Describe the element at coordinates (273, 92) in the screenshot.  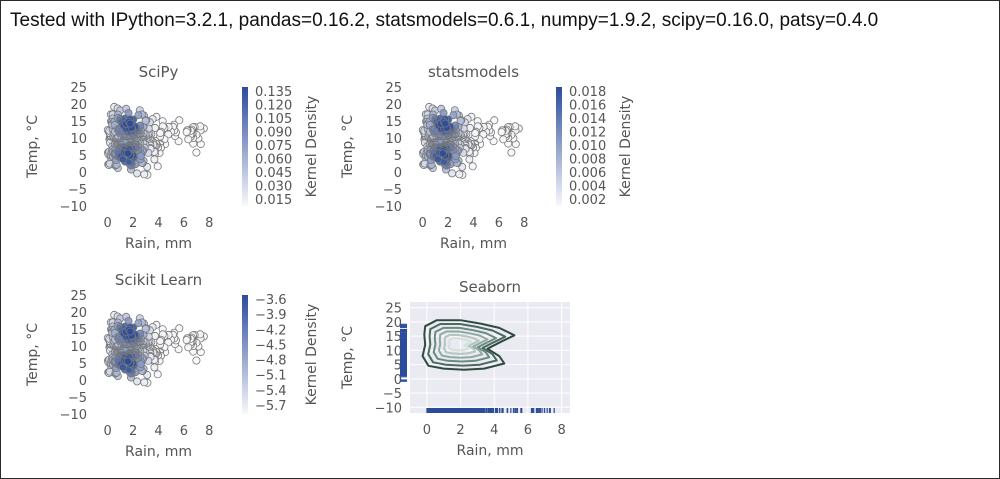
I see `colorbar-tick-label: 0.135` at that location.